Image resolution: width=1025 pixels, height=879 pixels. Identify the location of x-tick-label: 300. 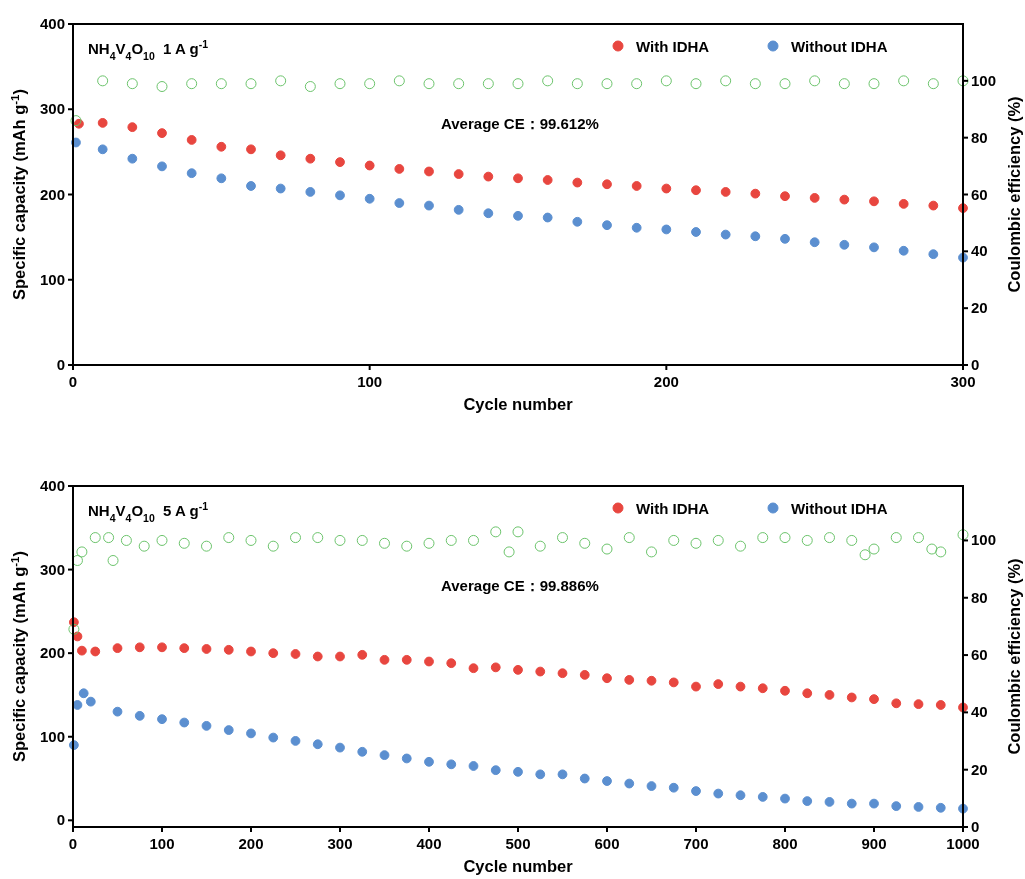
(963, 381).